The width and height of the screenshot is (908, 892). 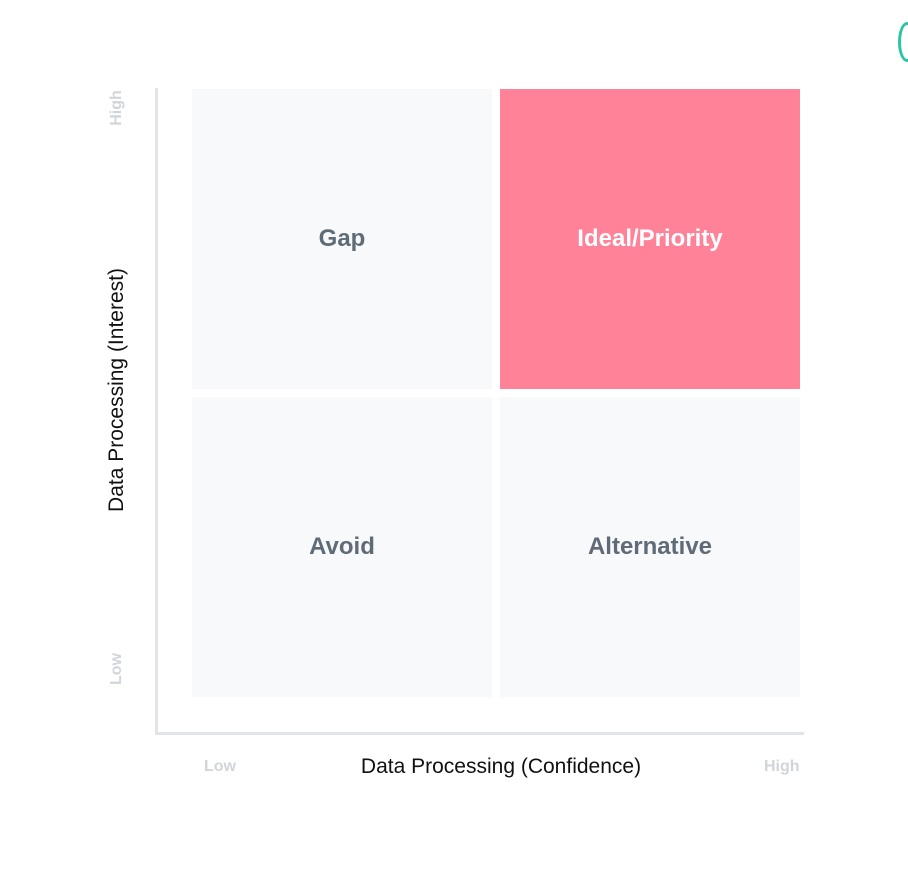 I want to click on quadrant-ideal-priority: Ideal/Priority, so click(x=650, y=239).